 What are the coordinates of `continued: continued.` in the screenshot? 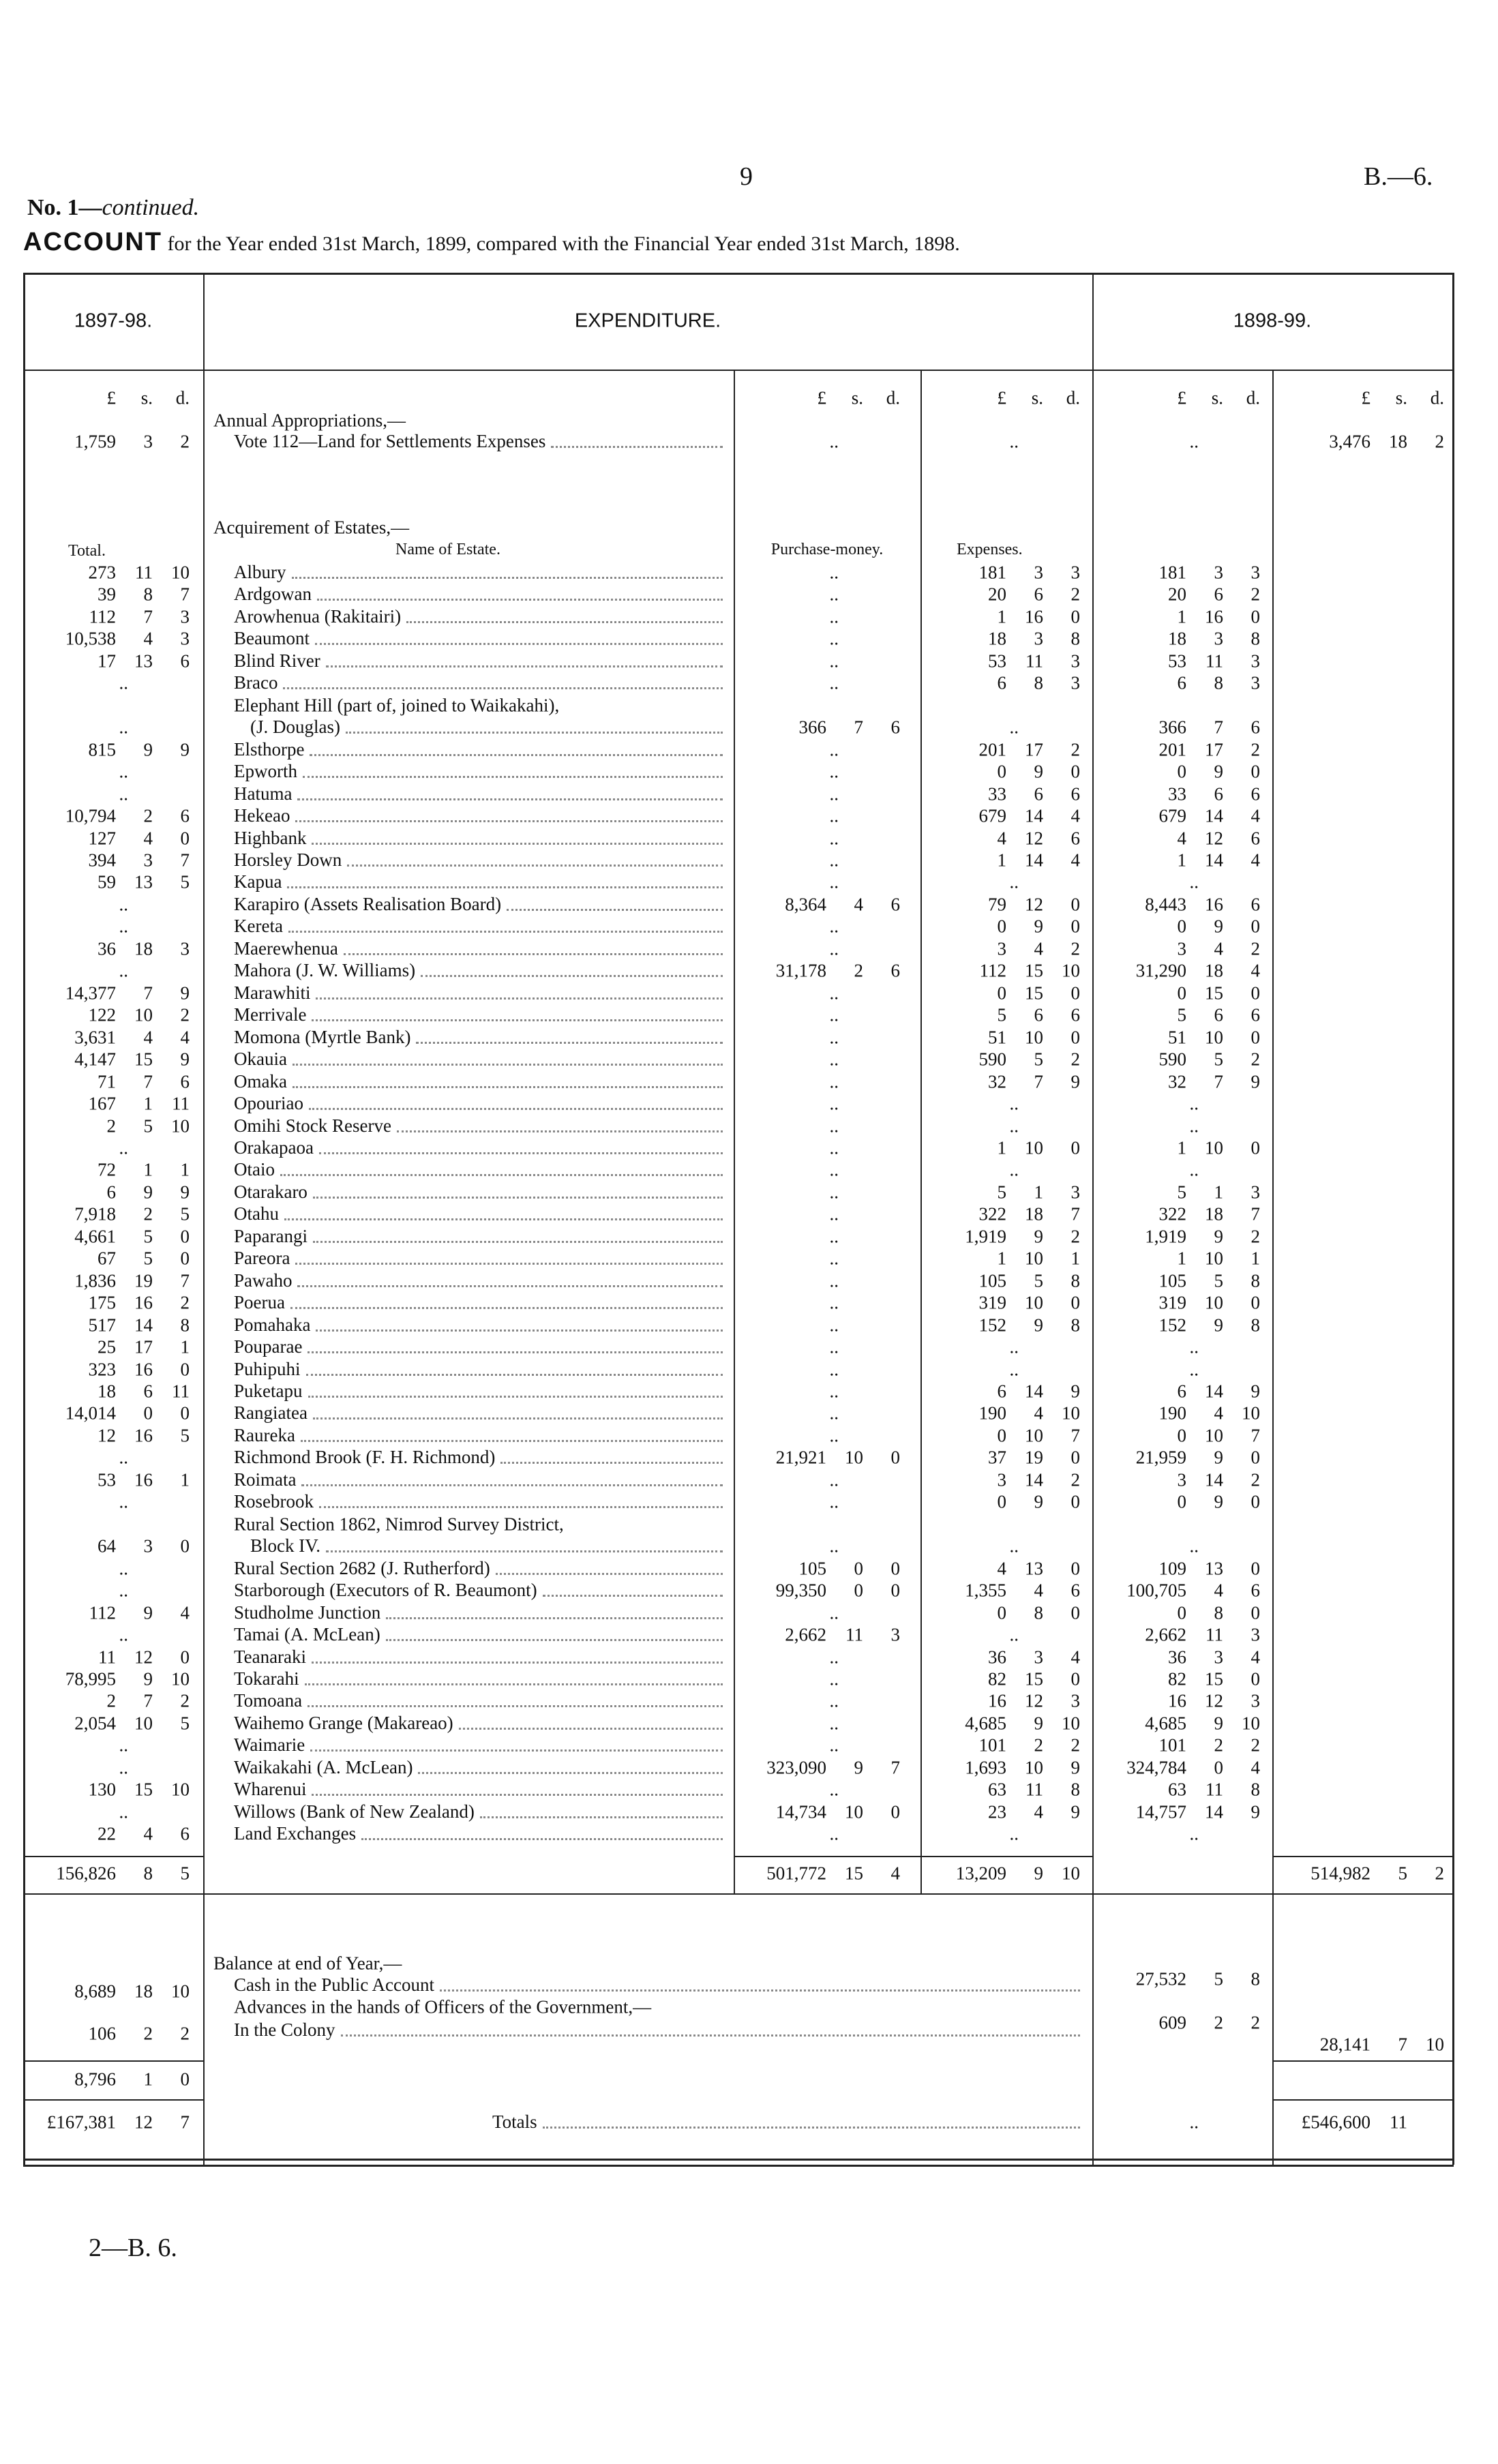 It's located at (151, 207).